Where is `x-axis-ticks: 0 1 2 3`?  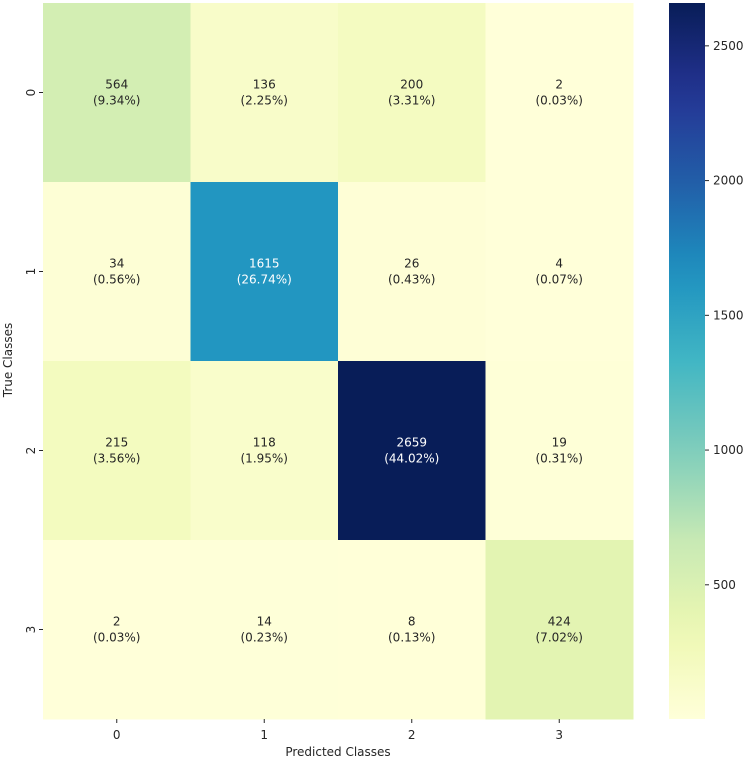 x-axis-ticks: 0 1 2 3 is located at coordinates (338, 730).